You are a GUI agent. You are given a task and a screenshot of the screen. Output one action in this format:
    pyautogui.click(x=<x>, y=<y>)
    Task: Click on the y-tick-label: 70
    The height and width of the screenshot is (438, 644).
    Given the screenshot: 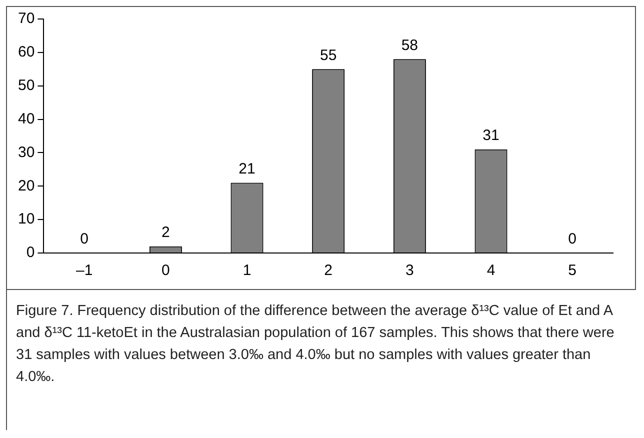 What is the action you would take?
    pyautogui.click(x=26, y=19)
    